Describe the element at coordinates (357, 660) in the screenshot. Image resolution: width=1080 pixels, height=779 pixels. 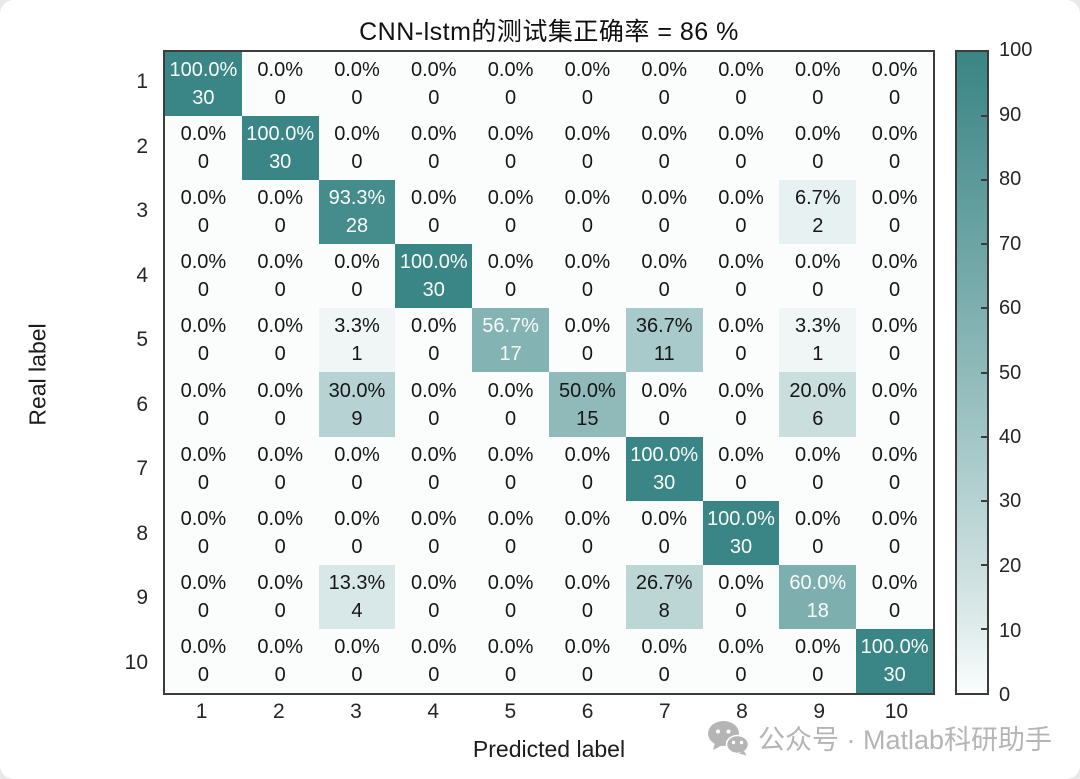
I see `matrix-cell-r10-c3: 0.0% 0` at that location.